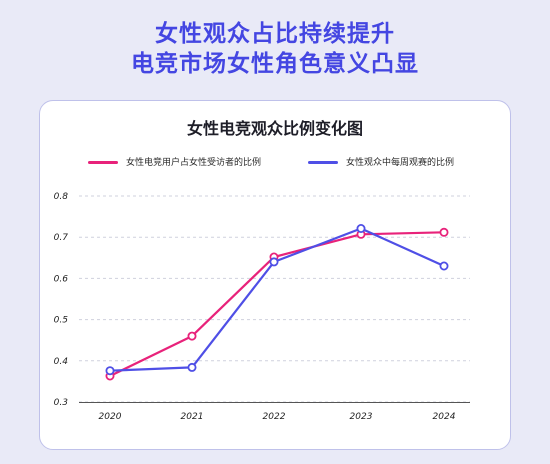 The width and height of the screenshot is (550, 464). What do you see at coordinates (192, 417) in the screenshot?
I see `x-tick-label: 2021` at bounding box center [192, 417].